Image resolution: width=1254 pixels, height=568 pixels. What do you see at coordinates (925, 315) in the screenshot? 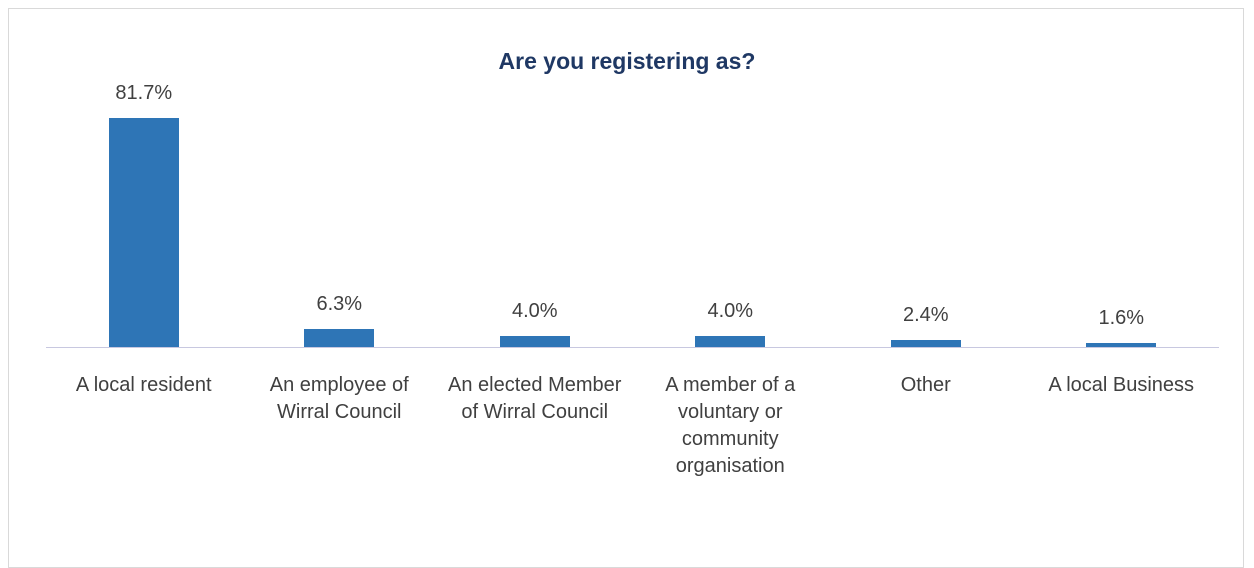
I see `data-label: 2.4%` at bounding box center [925, 315].